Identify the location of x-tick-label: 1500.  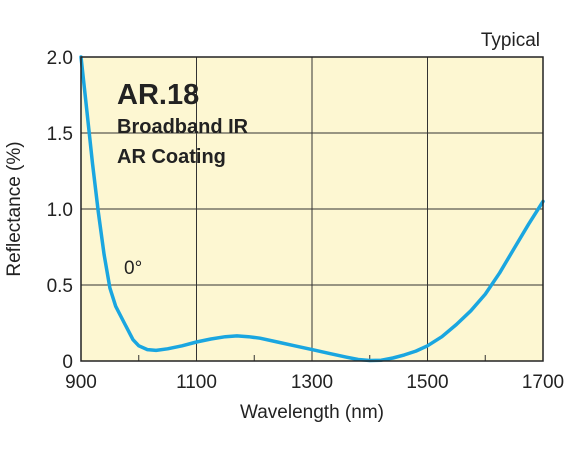
(427, 382).